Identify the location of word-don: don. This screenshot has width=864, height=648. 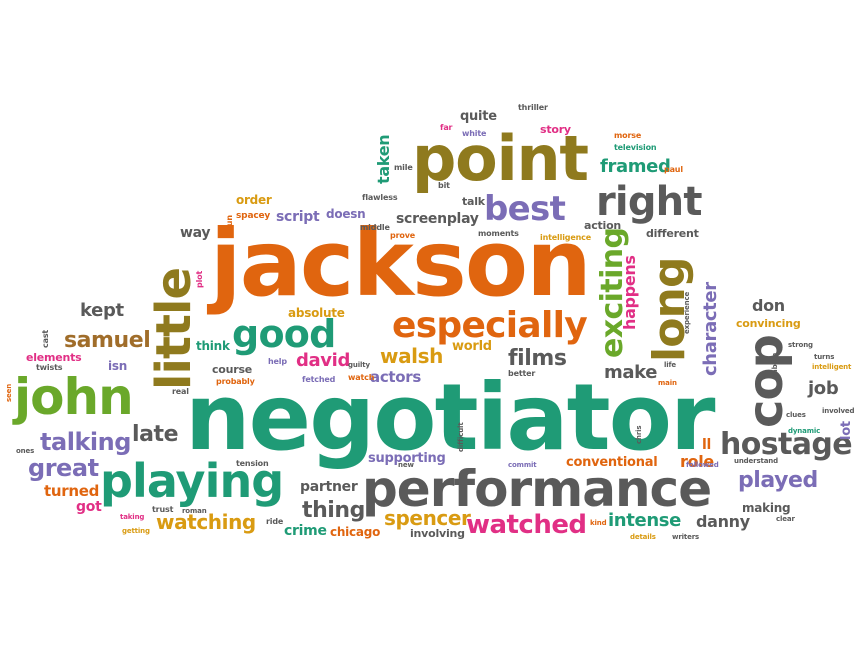
(768, 305).